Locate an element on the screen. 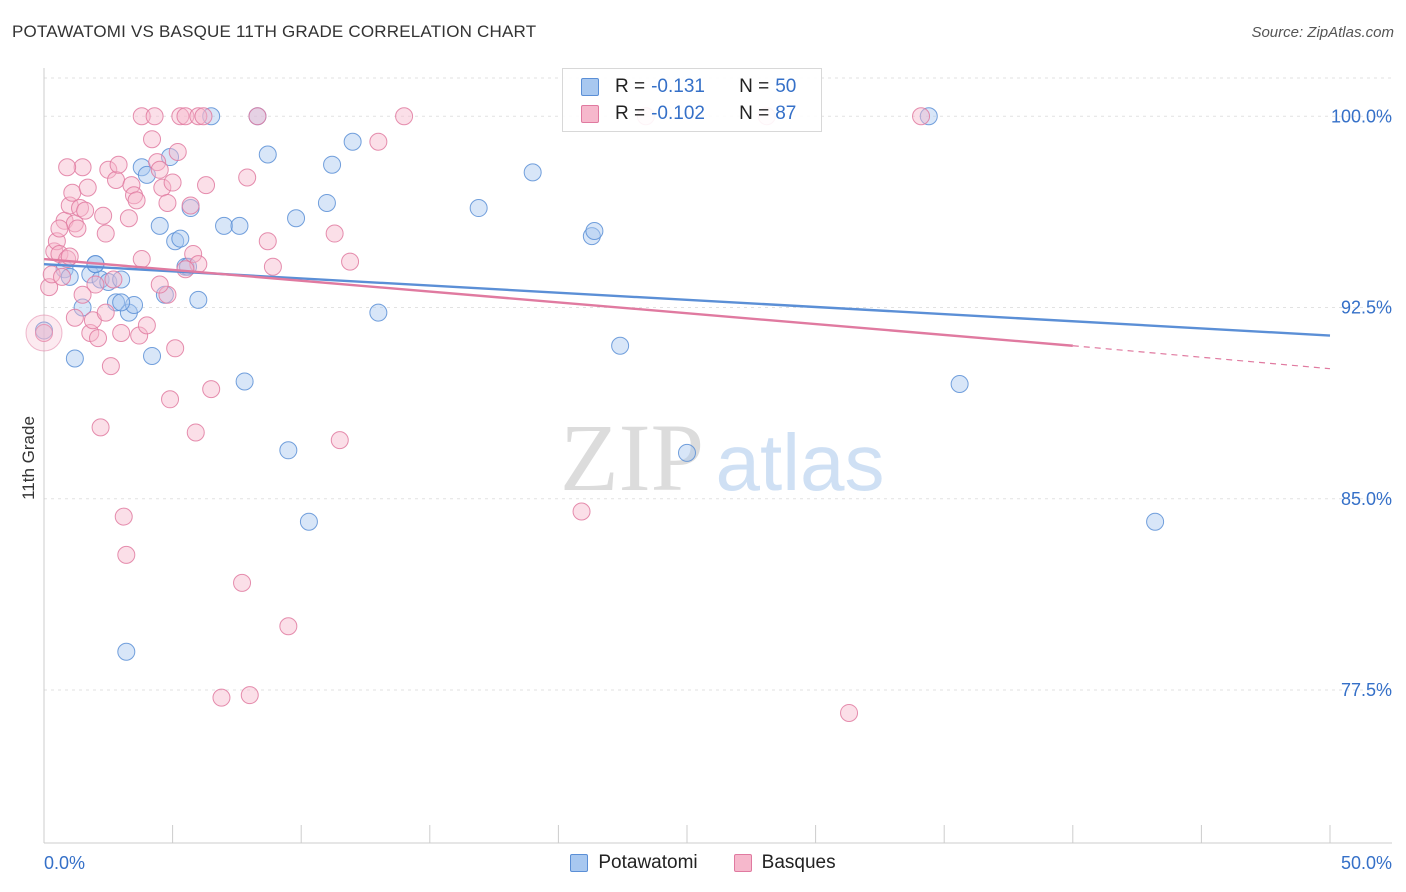 This screenshot has width=1406, height=892. legend-swatch-basques is located at coordinates (590, 114).